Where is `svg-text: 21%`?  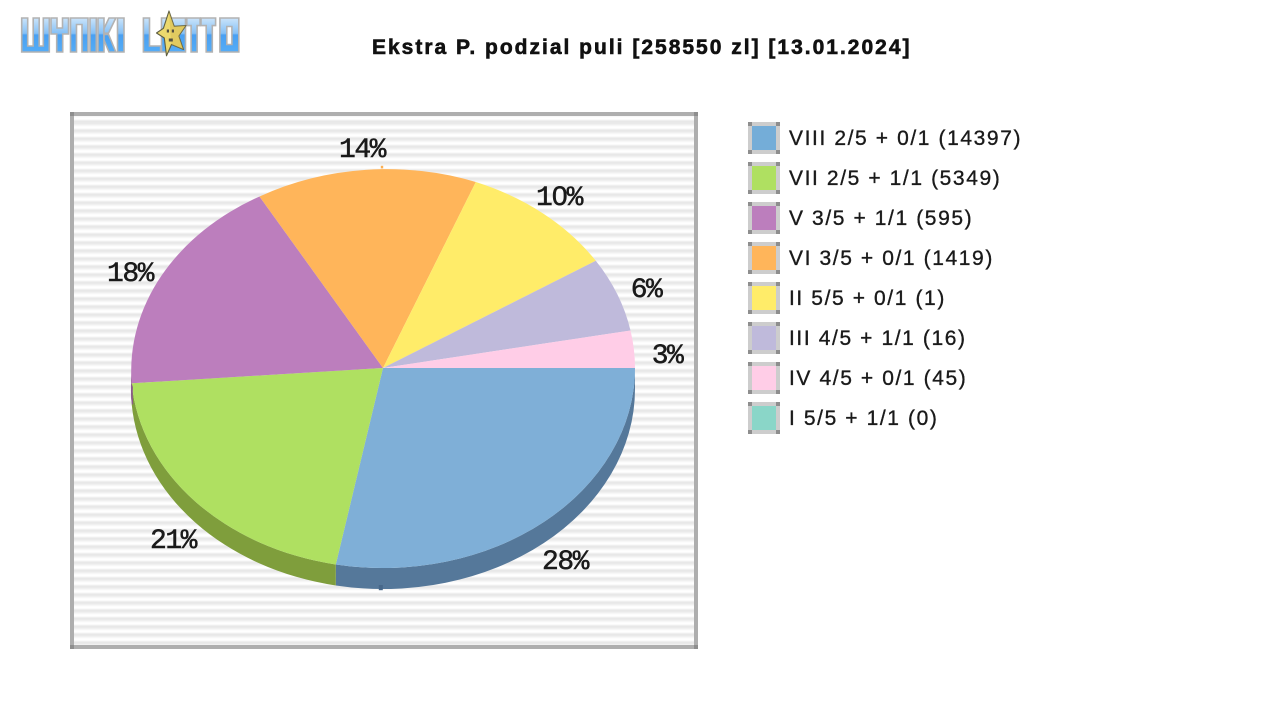 svg-text: 21% is located at coordinates (174, 541).